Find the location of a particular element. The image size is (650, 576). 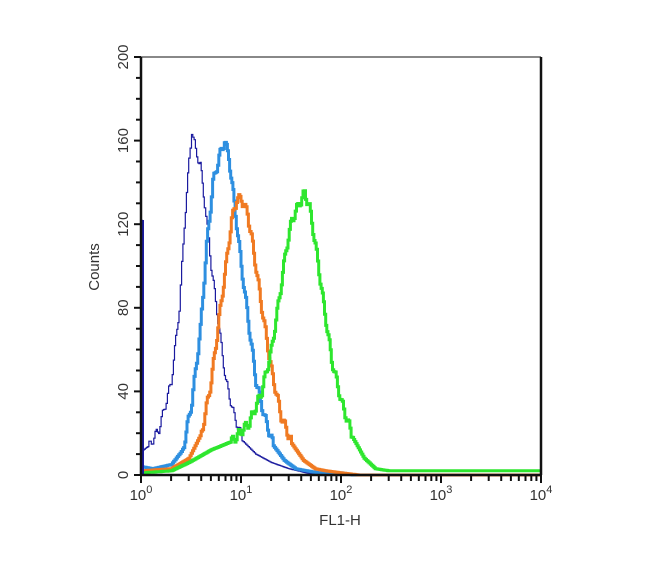

y-tick-label: 120 is located at coordinates (123, 224).